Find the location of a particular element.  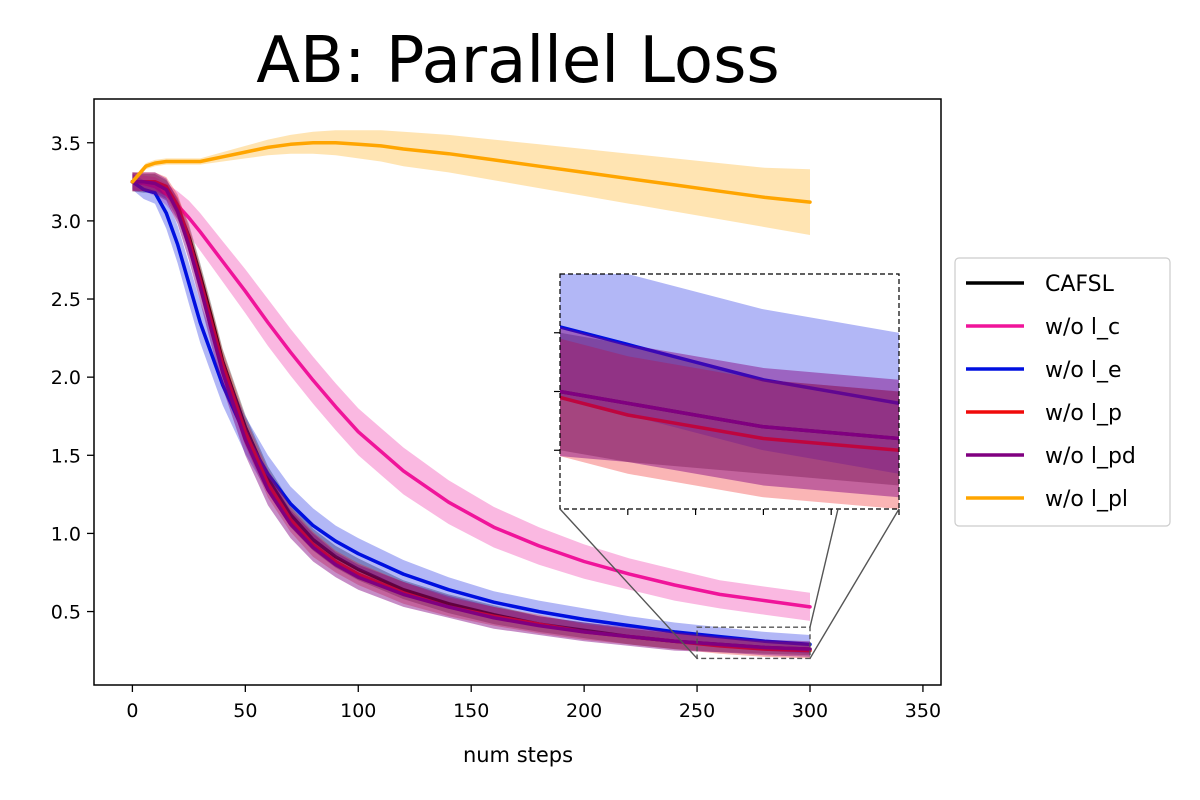

legend-label: w/o l_p is located at coordinates (1083, 413).